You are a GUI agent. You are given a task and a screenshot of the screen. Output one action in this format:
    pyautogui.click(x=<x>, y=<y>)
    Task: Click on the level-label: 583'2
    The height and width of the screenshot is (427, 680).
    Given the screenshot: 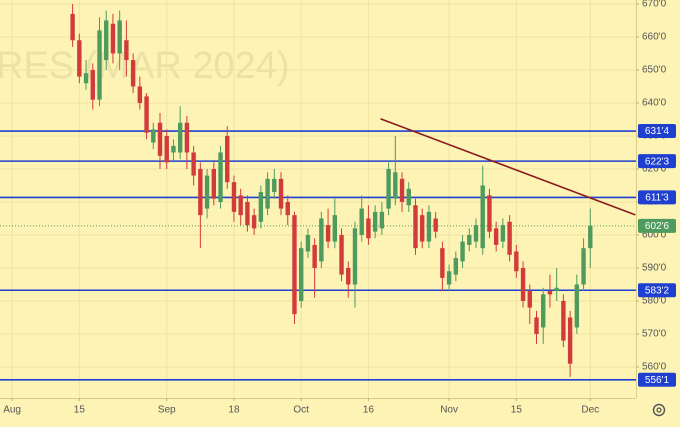 What is the action you would take?
    pyautogui.click(x=657, y=290)
    